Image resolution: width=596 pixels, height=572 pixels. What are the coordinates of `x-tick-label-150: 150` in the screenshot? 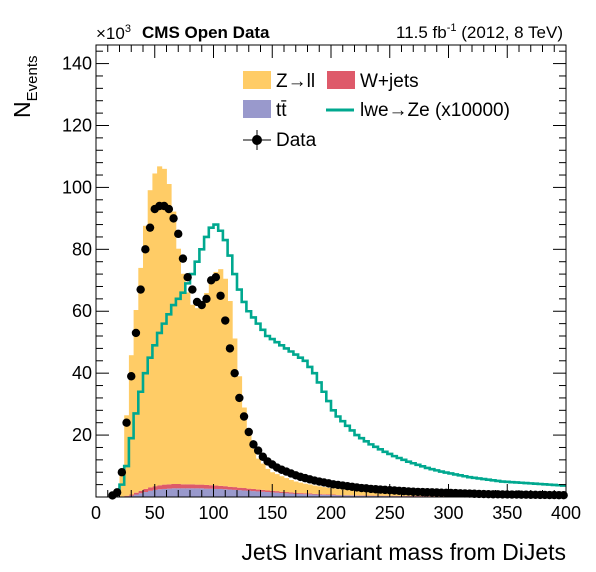 It's located at (272, 513).